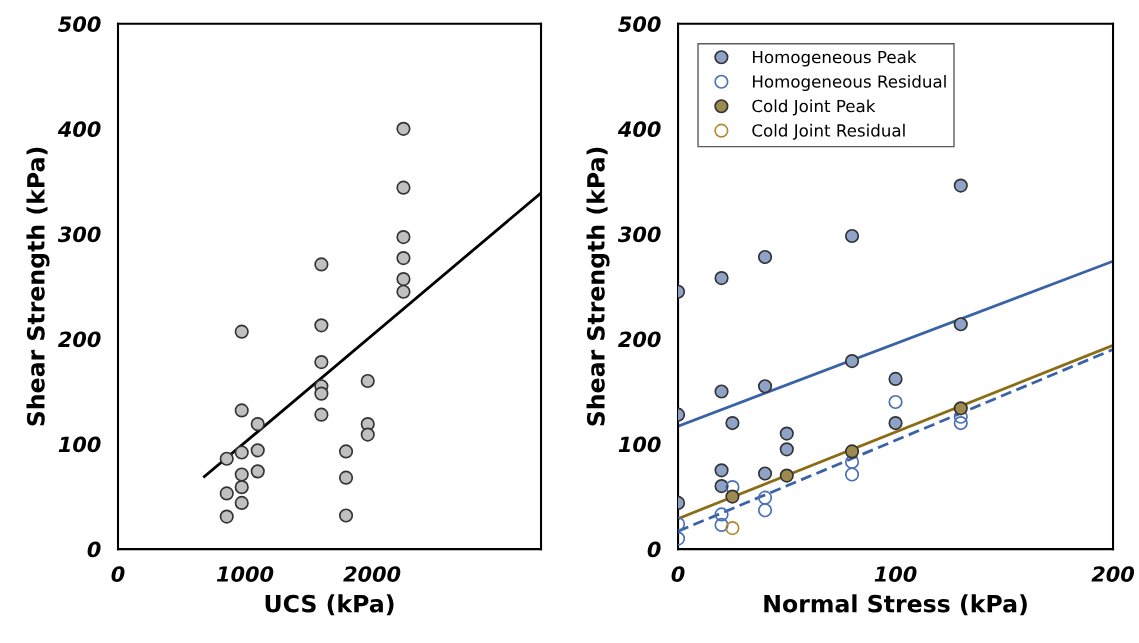  What do you see at coordinates (329, 605) in the screenshot?
I see `x-axis-title: UCS (kPa)` at bounding box center [329, 605].